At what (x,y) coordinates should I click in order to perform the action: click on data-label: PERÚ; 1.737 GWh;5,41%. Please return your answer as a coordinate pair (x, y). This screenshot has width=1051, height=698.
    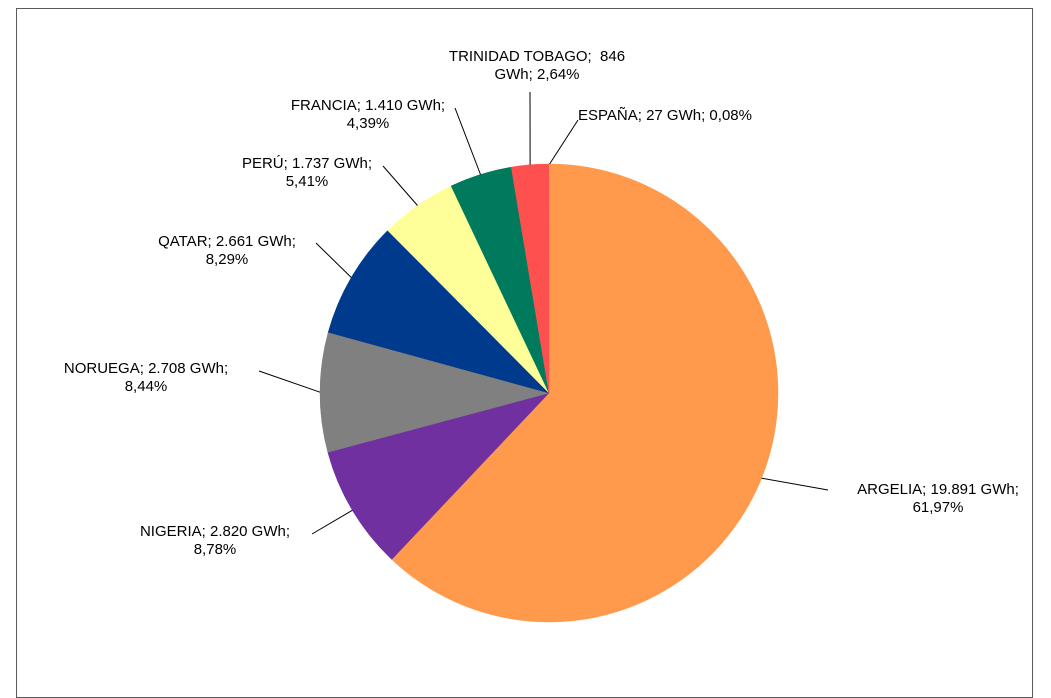
    Looking at the image, I should click on (307, 172).